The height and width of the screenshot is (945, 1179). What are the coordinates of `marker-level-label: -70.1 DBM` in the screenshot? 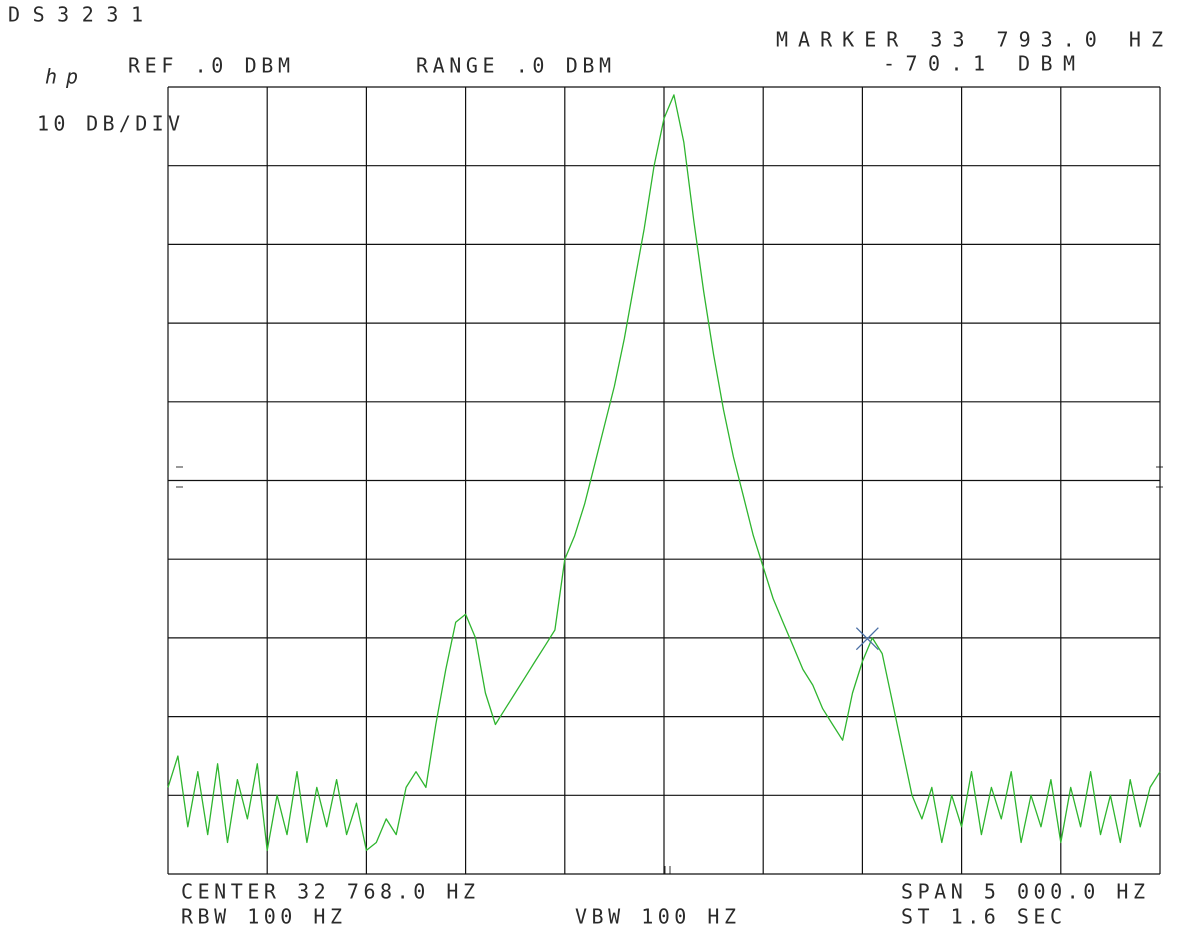 It's located at (979, 64).